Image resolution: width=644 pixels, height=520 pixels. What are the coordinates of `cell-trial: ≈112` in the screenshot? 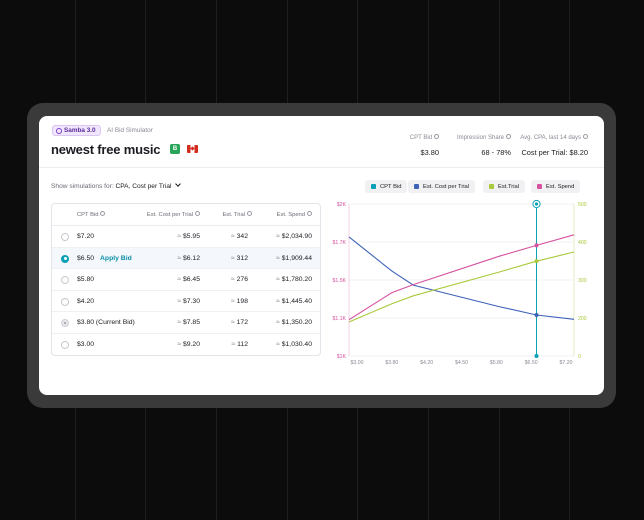 It's located at (239, 344).